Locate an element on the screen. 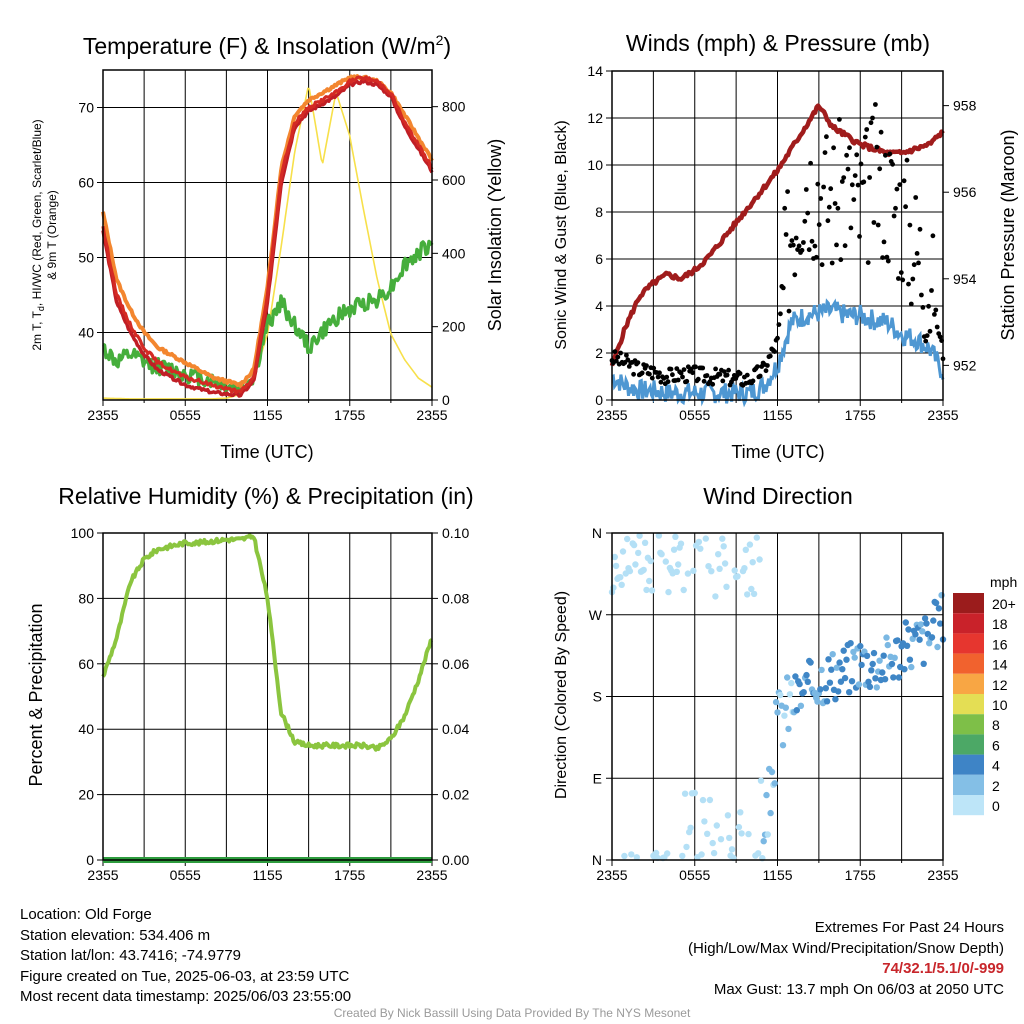 The height and width of the screenshot is (1024, 1024). y-tick-label: 12 is located at coordinates (595, 118).